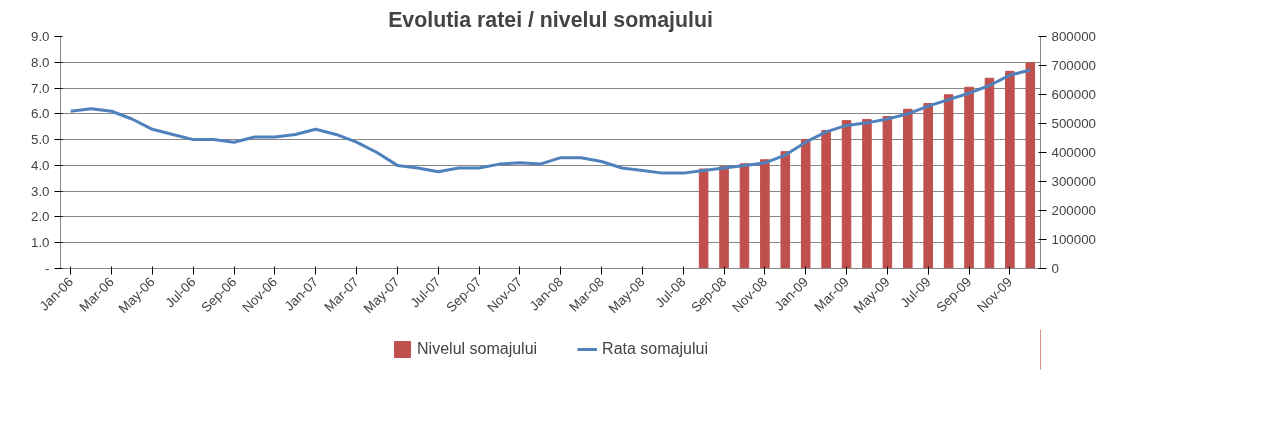 The height and width of the screenshot is (421, 1266). I want to click on y2-tick-label: 0, so click(1055, 268).